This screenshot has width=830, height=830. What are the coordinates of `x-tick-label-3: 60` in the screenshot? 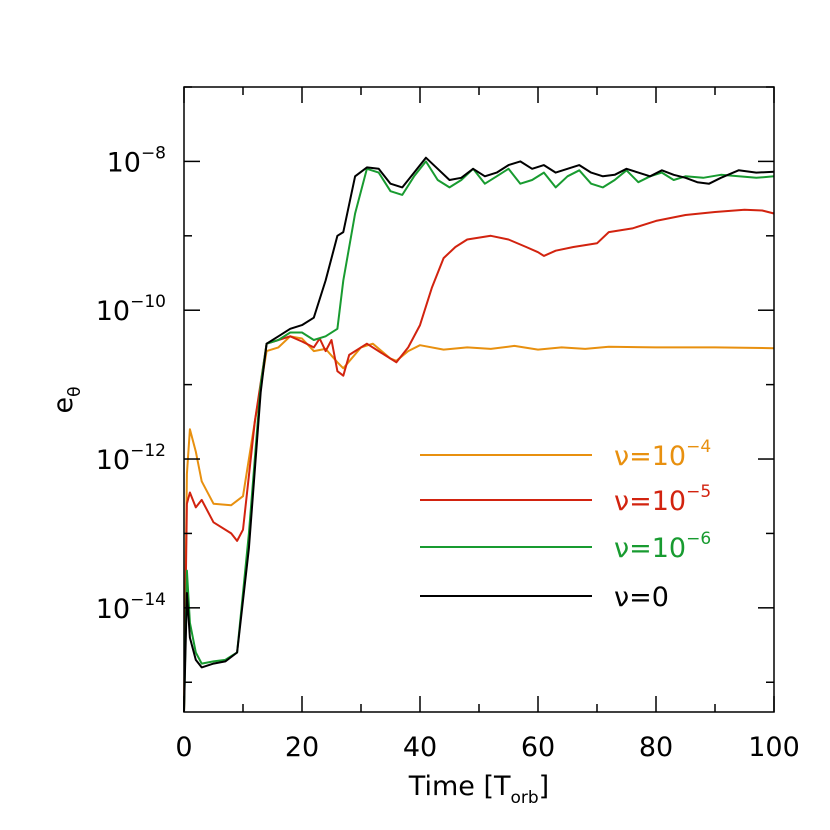 It's located at (538, 747).